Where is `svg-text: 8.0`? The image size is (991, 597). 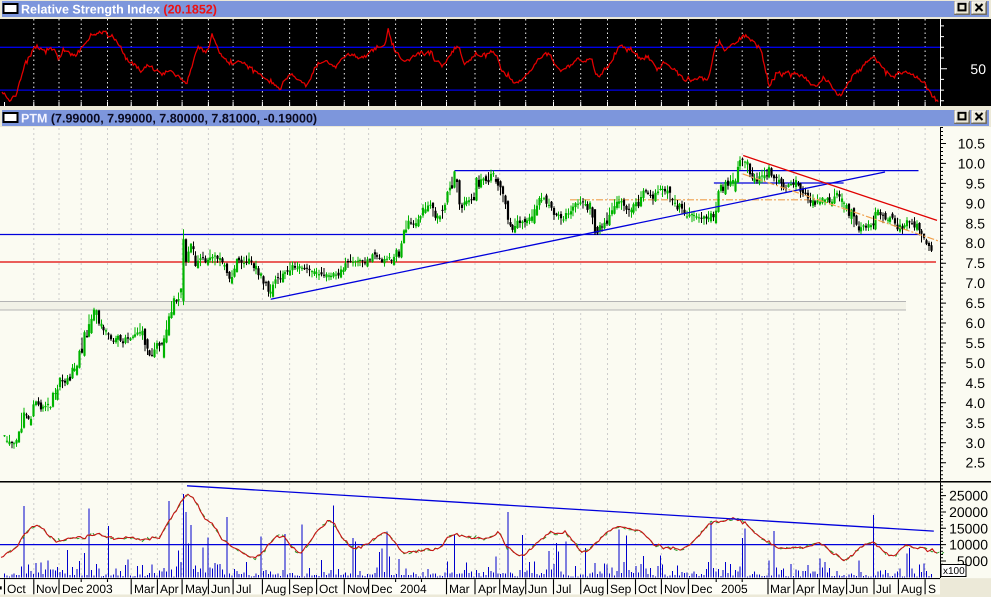 svg-text: 8.0 is located at coordinates (976, 243).